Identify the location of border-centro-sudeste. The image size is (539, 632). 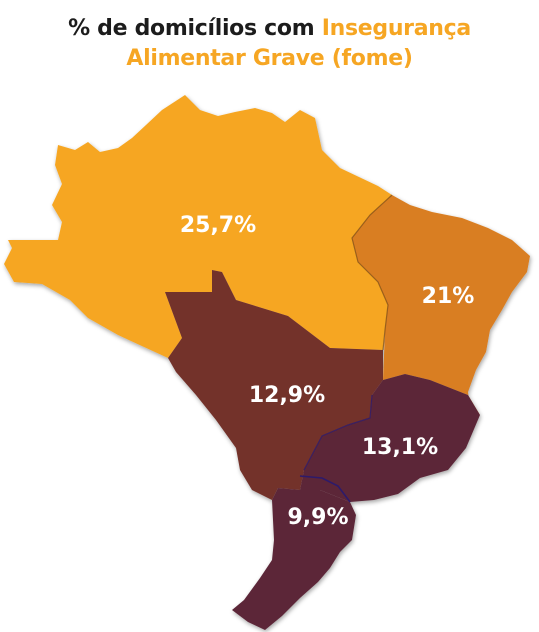
(338, 432).